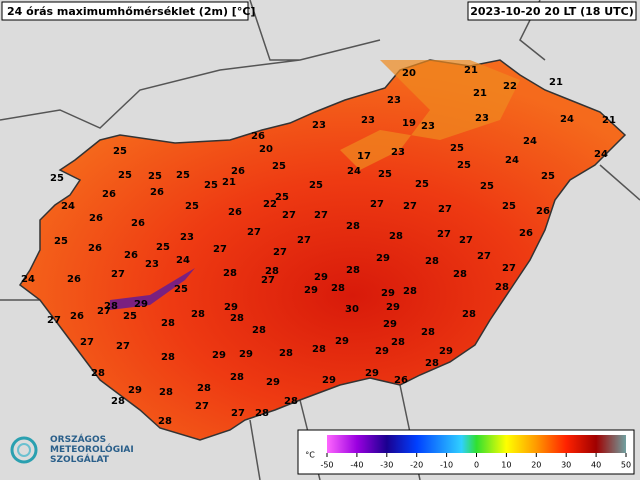  Describe the element at coordinates (80, 459) in the screenshot. I see `logo-text: SZOLGÁLAT` at that location.